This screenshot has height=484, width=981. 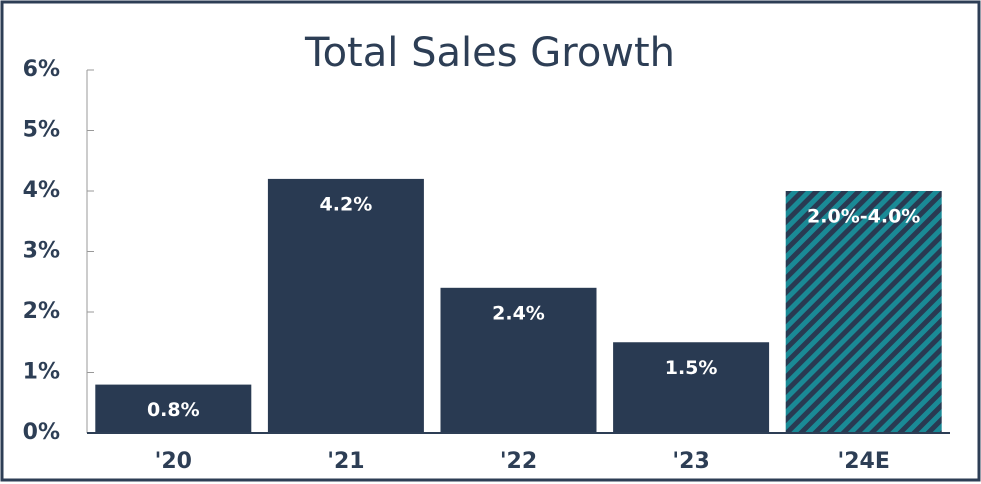 What do you see at coordinates (41, 190) in the screenshot?
I see `y-tick-label: 4%` at bounding box center [41, 190].